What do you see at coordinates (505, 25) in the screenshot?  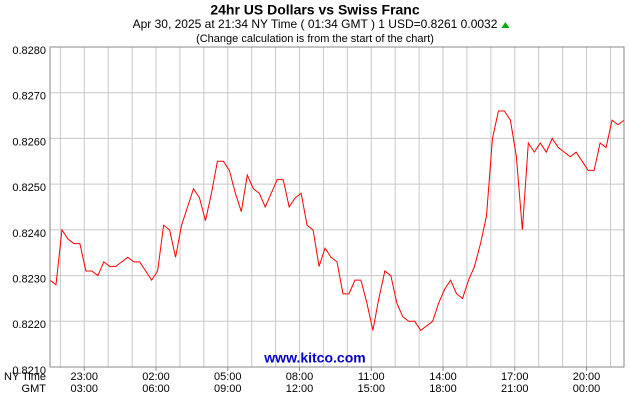 I see `change-up-icon` at bounding box center [505, 25].